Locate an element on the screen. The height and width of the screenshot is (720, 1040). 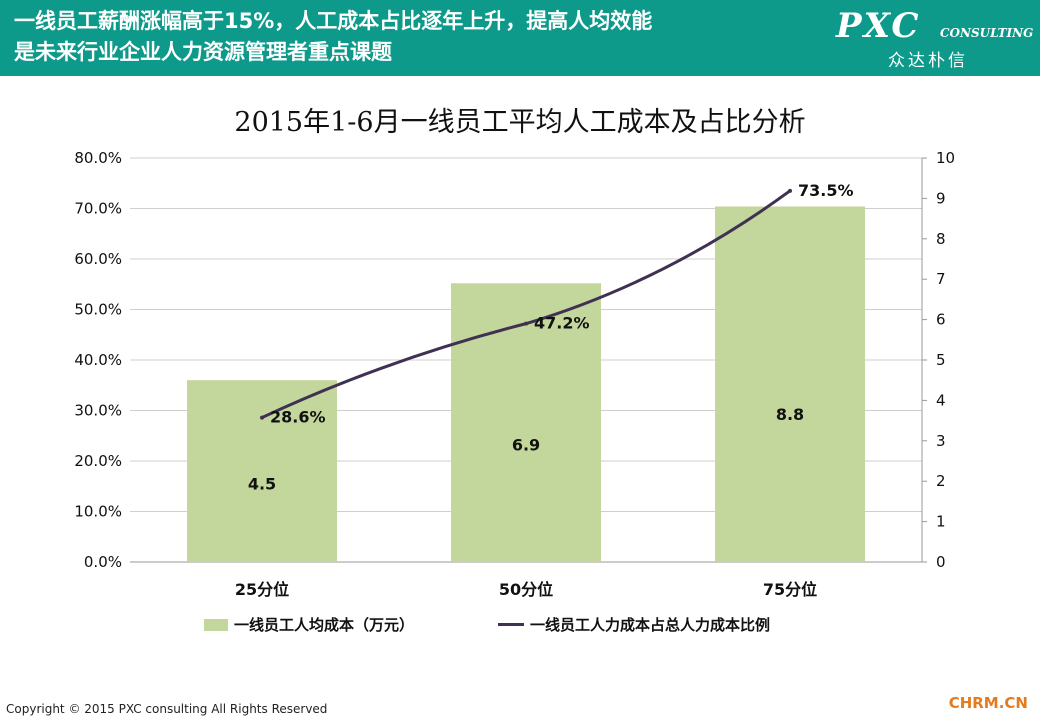
header-title-line2: 是未来行业企业人力资源管理者重点课题 is located at coordinates (203, 52).